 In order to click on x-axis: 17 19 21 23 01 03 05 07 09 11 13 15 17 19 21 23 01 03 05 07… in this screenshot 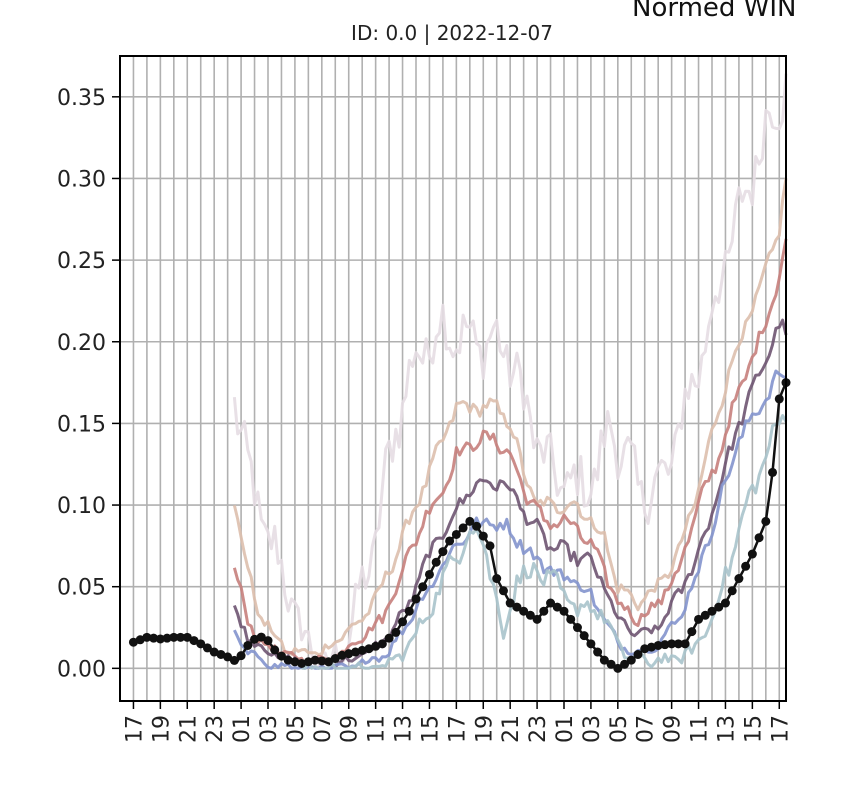, I will do `click(457, 722)`.